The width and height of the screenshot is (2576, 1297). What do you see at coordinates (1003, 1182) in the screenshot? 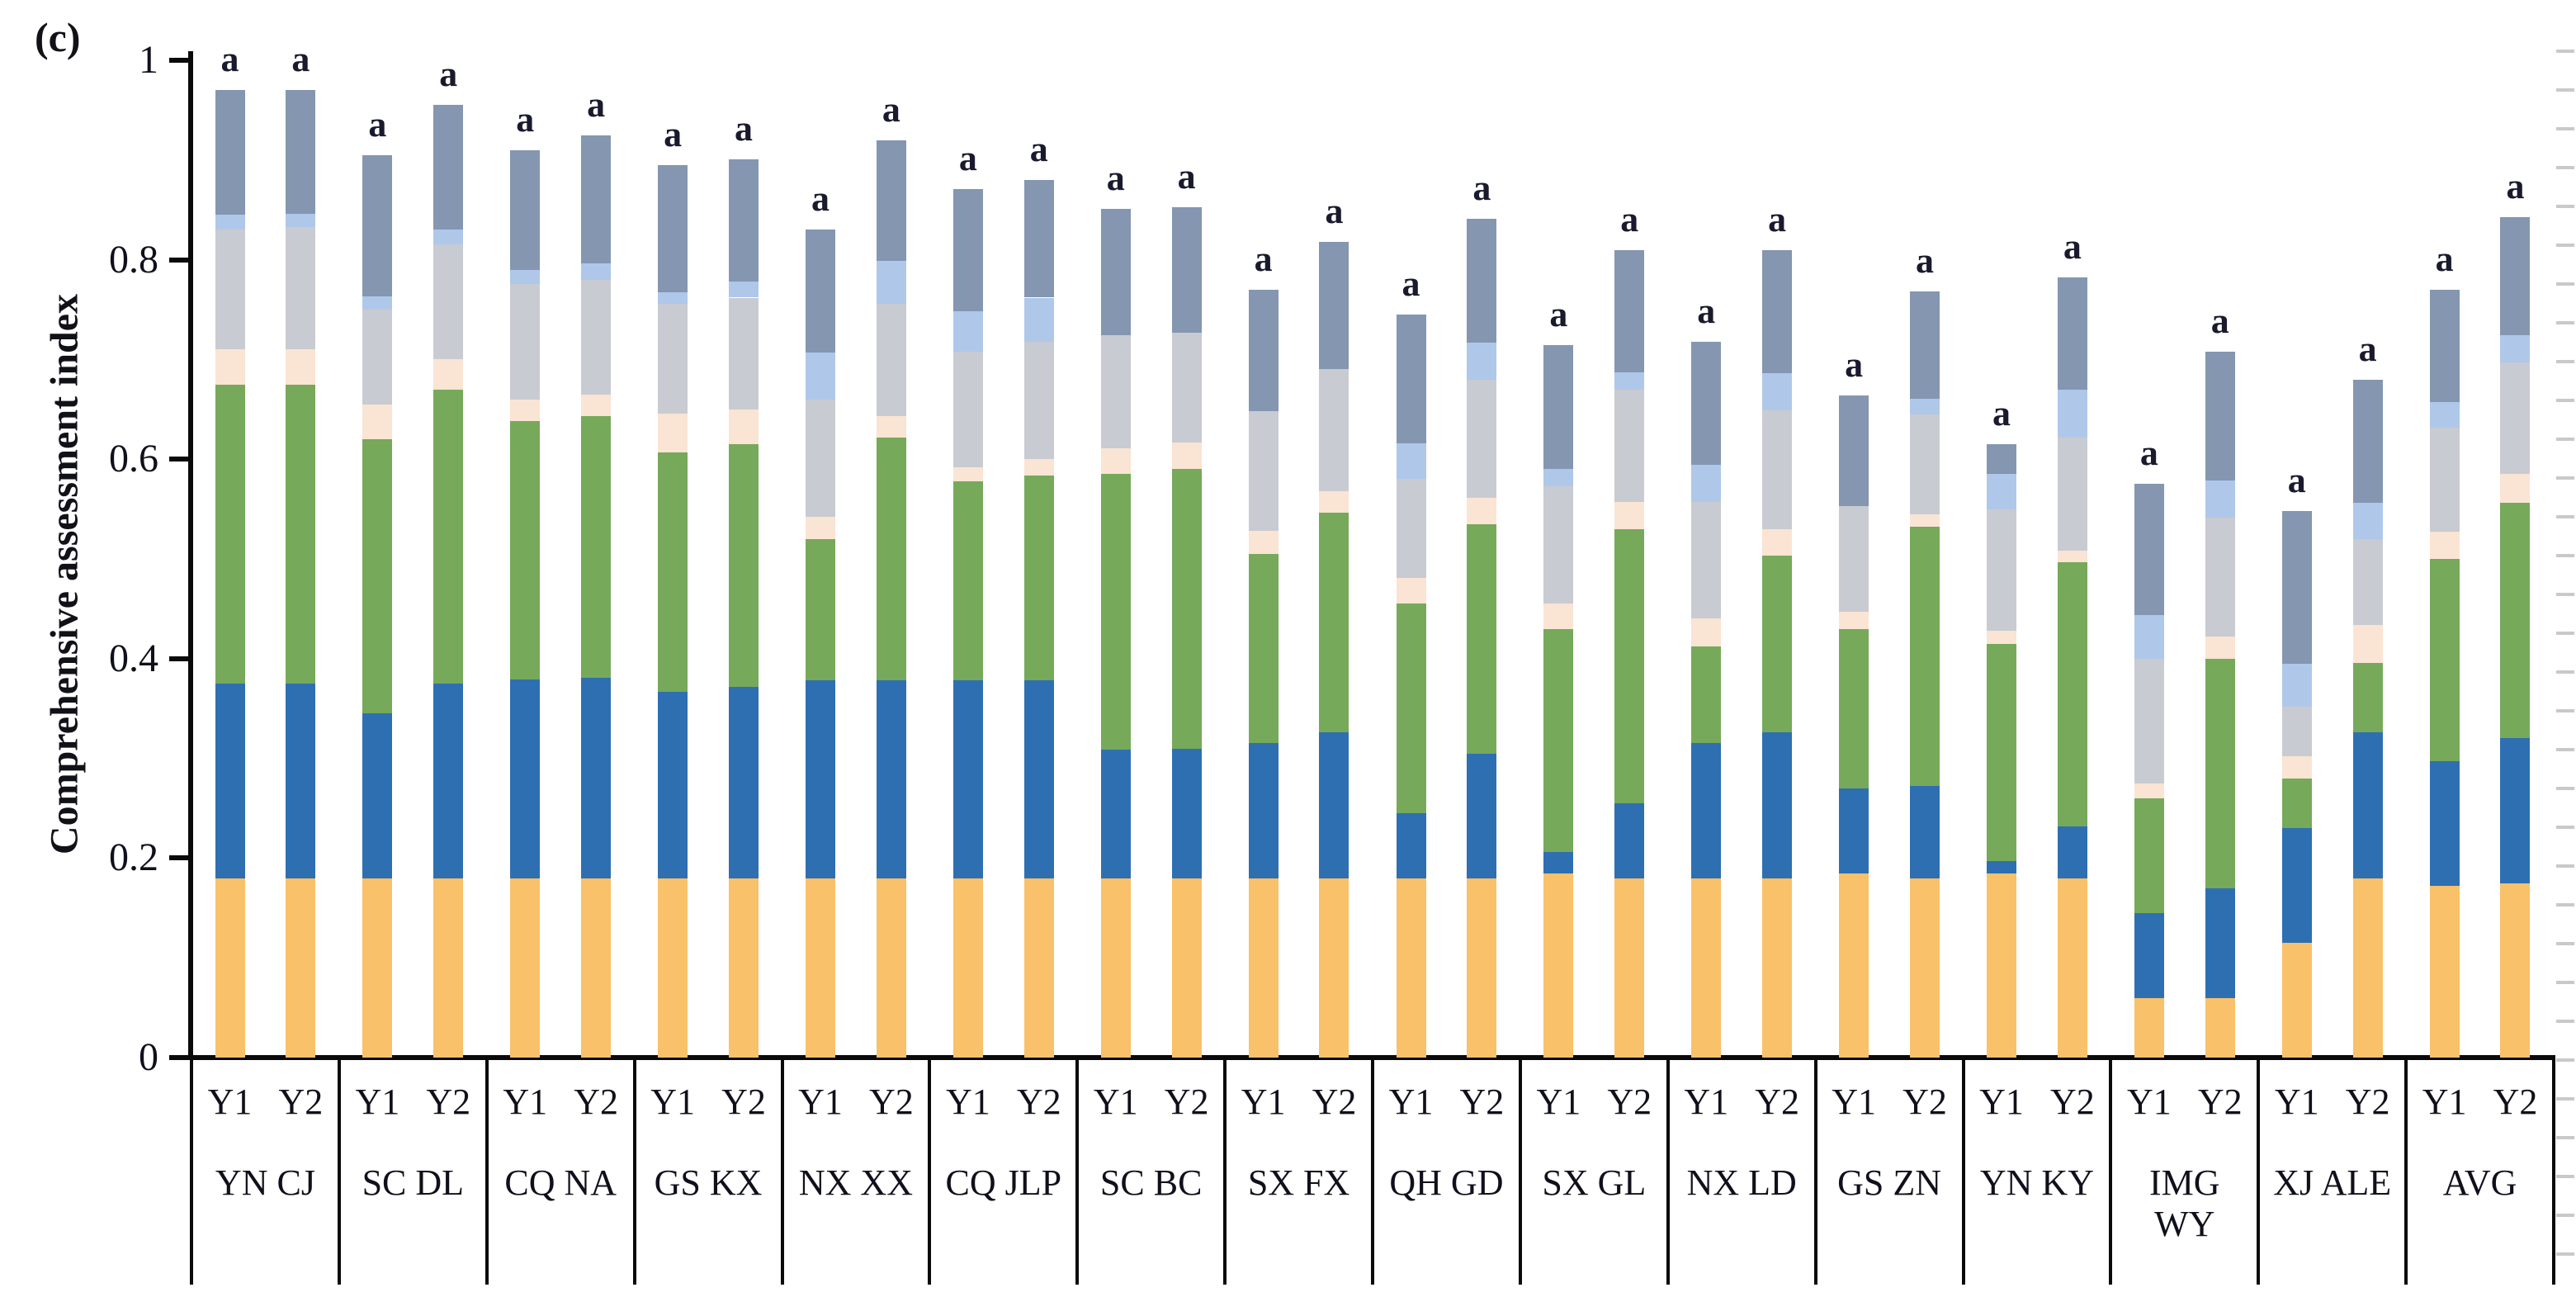
I see `group-label: CQ JLP` at bounding box center [1003, 1182].